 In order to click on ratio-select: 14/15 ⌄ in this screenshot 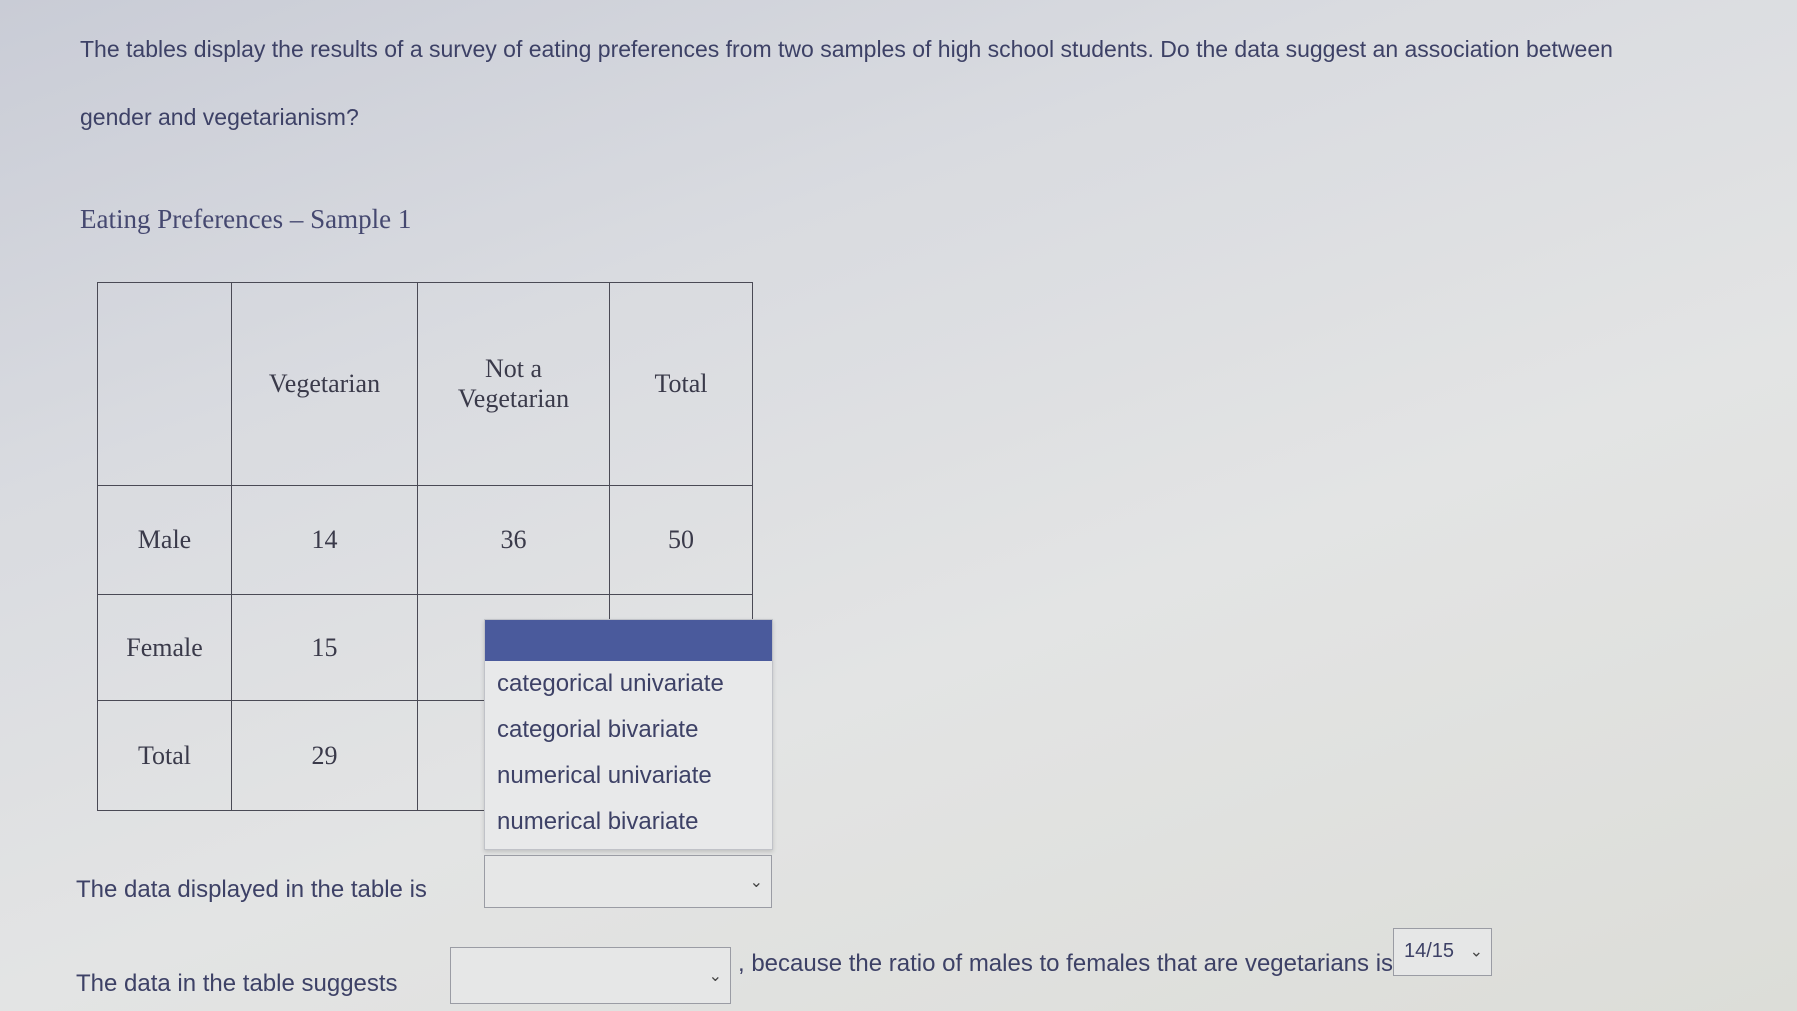, I will do `click(1442, 952)`.